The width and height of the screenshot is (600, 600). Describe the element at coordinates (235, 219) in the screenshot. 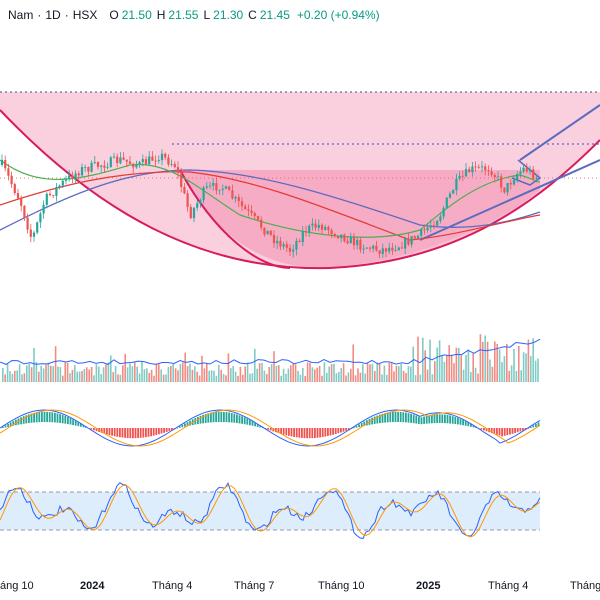

I see `inner-cup-curve` at that location.